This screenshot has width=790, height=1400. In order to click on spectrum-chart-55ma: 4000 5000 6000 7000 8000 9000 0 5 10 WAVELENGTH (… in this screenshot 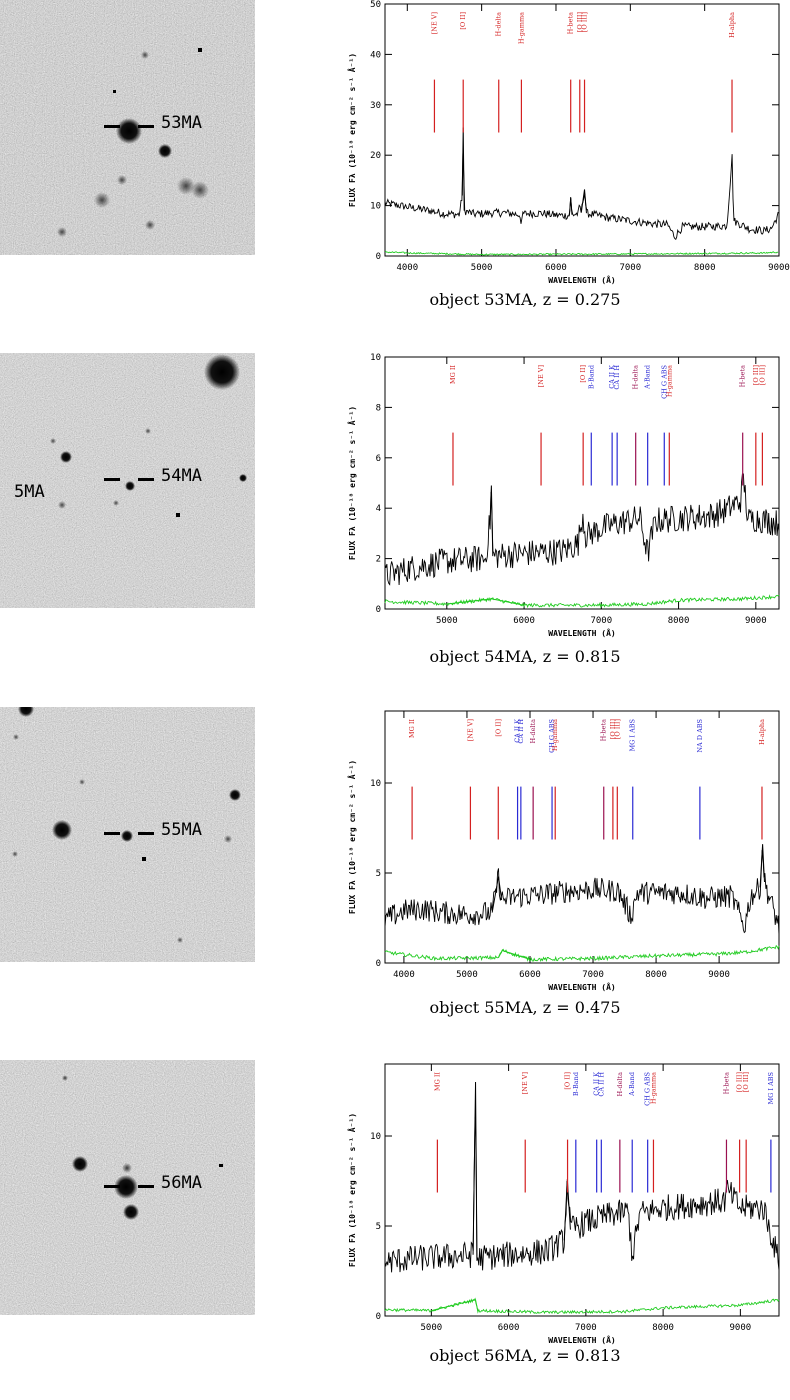, I will do `click(563, 851)`.